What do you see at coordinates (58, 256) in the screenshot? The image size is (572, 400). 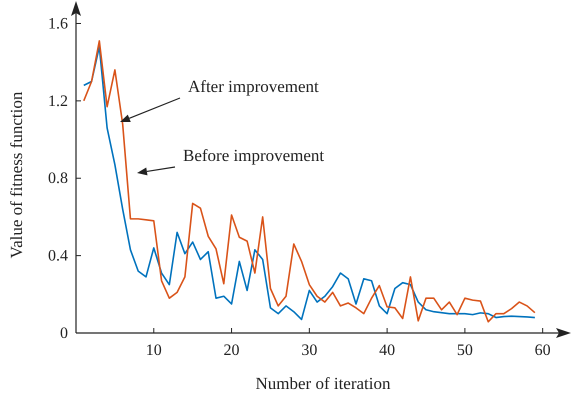 I see `y-tick-label: 0.4` at bounding box center [58, 256].